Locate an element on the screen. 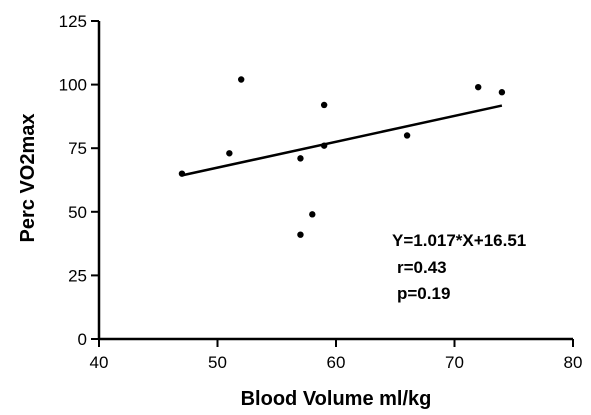 Image resolution: width=591 pixels, height=415 pixels. y-tick-label: 100 is located at coordinates (73, 85).